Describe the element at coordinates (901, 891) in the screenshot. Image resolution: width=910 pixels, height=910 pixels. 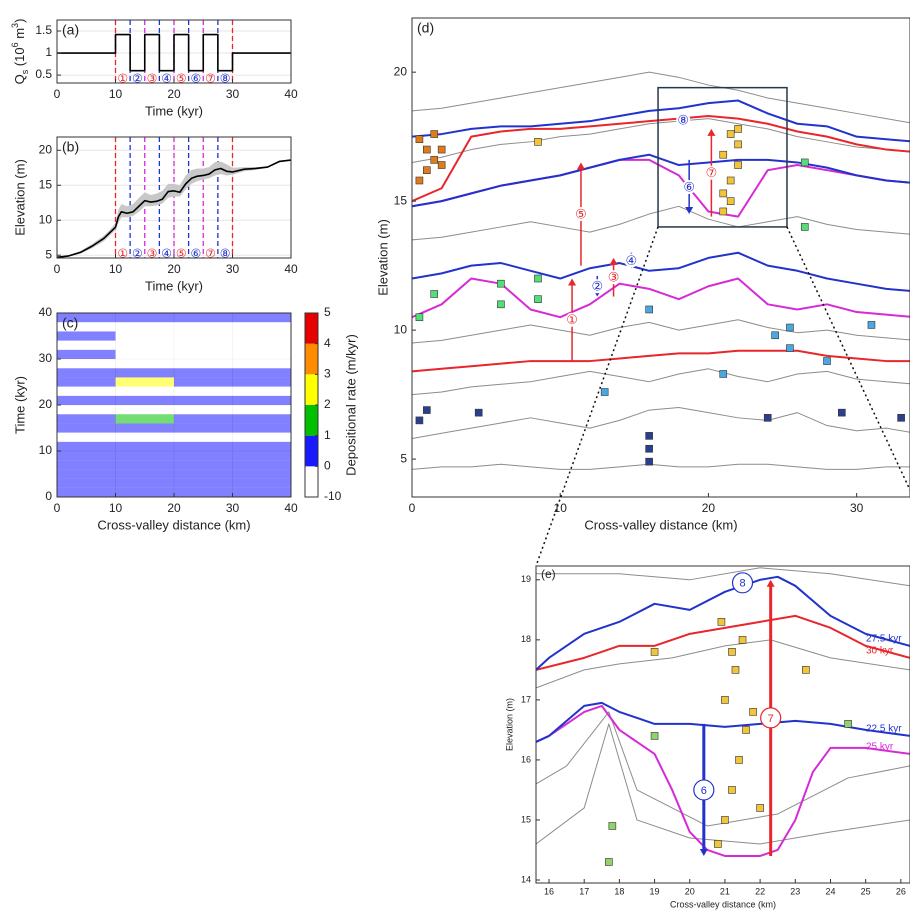
I see `x-tick-label: 26` at that location.